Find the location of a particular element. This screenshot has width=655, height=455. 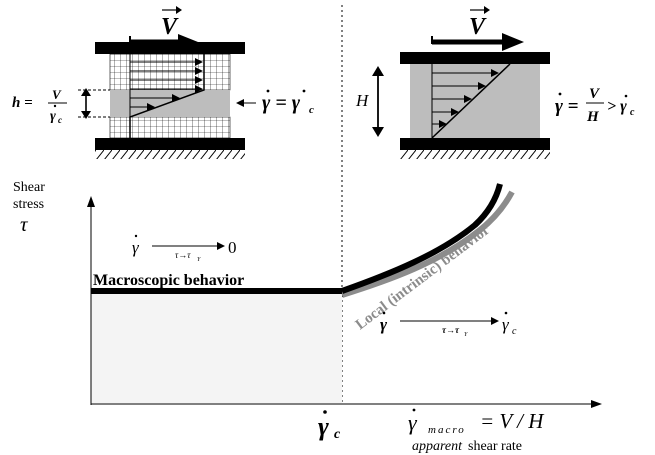

left-grid-top is located at coordinates (170, 72).